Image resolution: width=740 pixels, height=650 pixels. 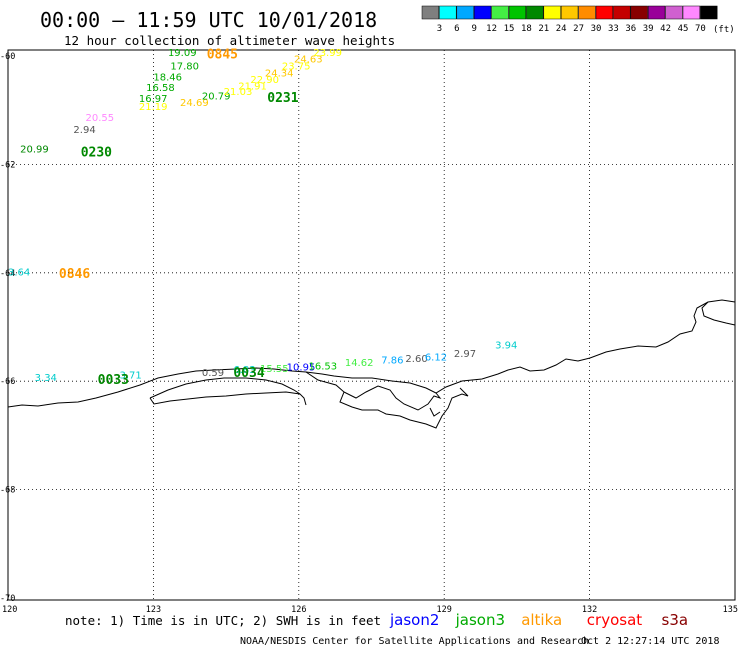 What do you see at coordinates (322, 366) in the screenshot?
I see `wave-height-value: 16.53` at bounding box center [322, 366].